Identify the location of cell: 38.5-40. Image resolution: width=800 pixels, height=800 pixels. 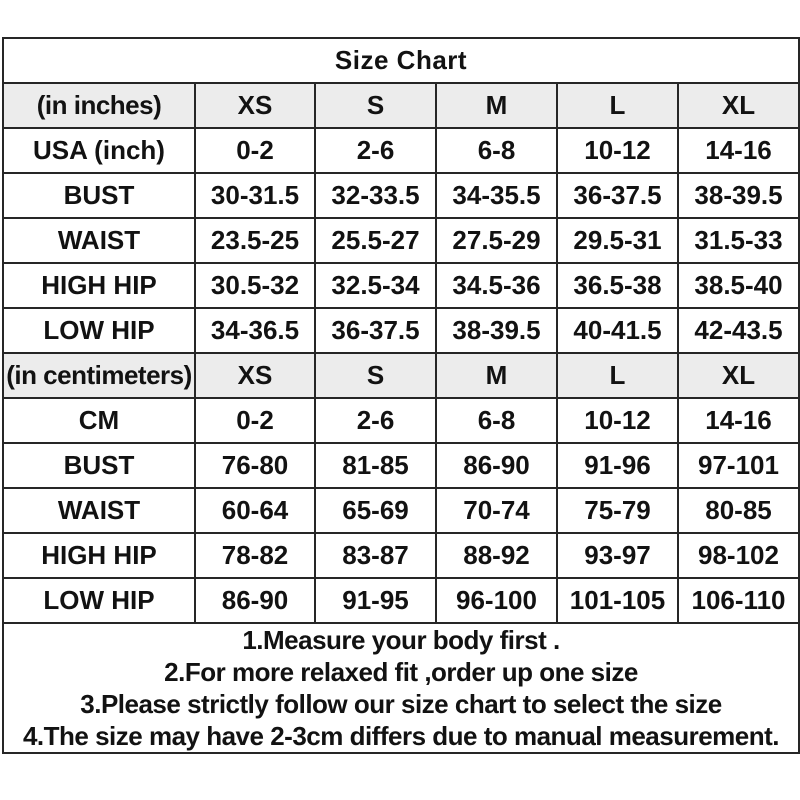
(738, 285).